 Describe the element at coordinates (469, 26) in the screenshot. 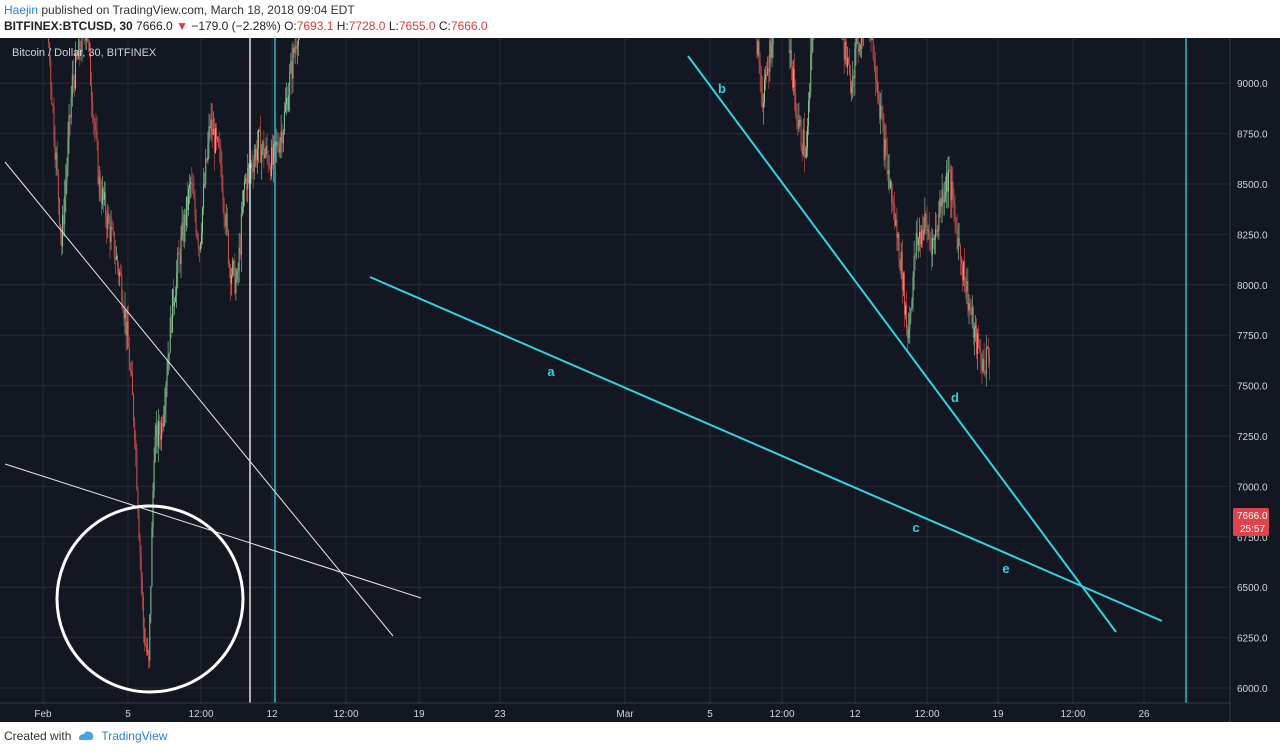

I see `close-value: 7666.0` at that location.